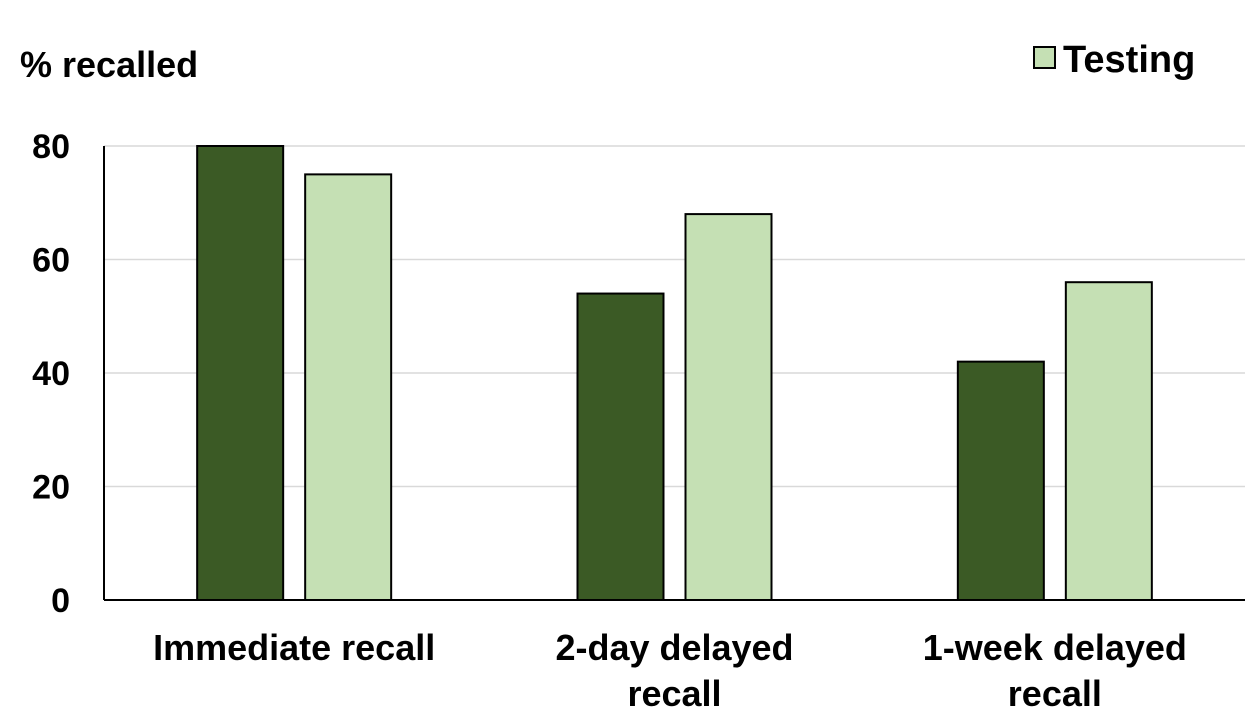  I want to click on y-tick-label-20: 20, so click(51, 488).